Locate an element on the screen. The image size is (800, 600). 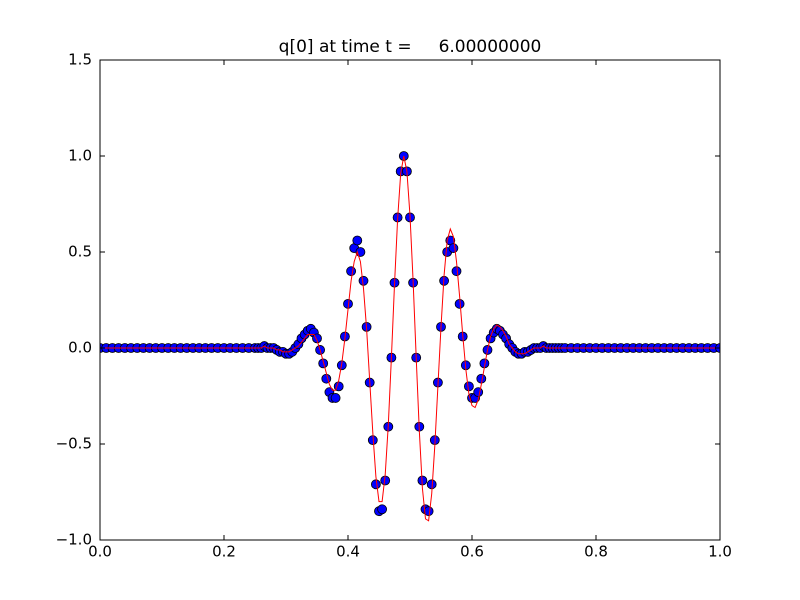
y-tick-label: 1.5 is located at coordinates (80, 60).